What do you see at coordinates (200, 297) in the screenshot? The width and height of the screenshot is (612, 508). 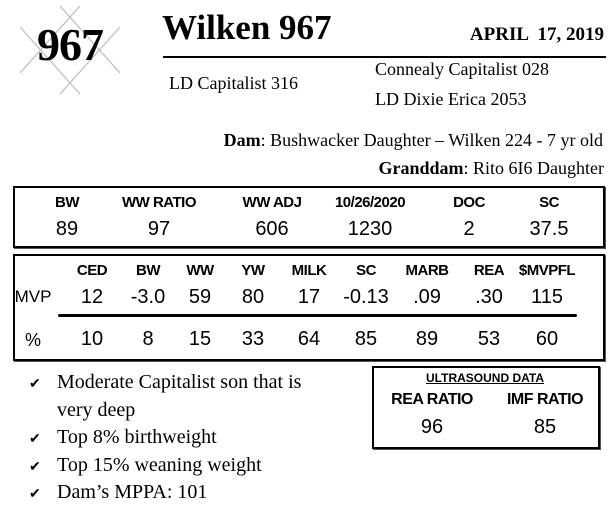 I see `epd-mvp-value: 59` at bounding box center [200, 297].